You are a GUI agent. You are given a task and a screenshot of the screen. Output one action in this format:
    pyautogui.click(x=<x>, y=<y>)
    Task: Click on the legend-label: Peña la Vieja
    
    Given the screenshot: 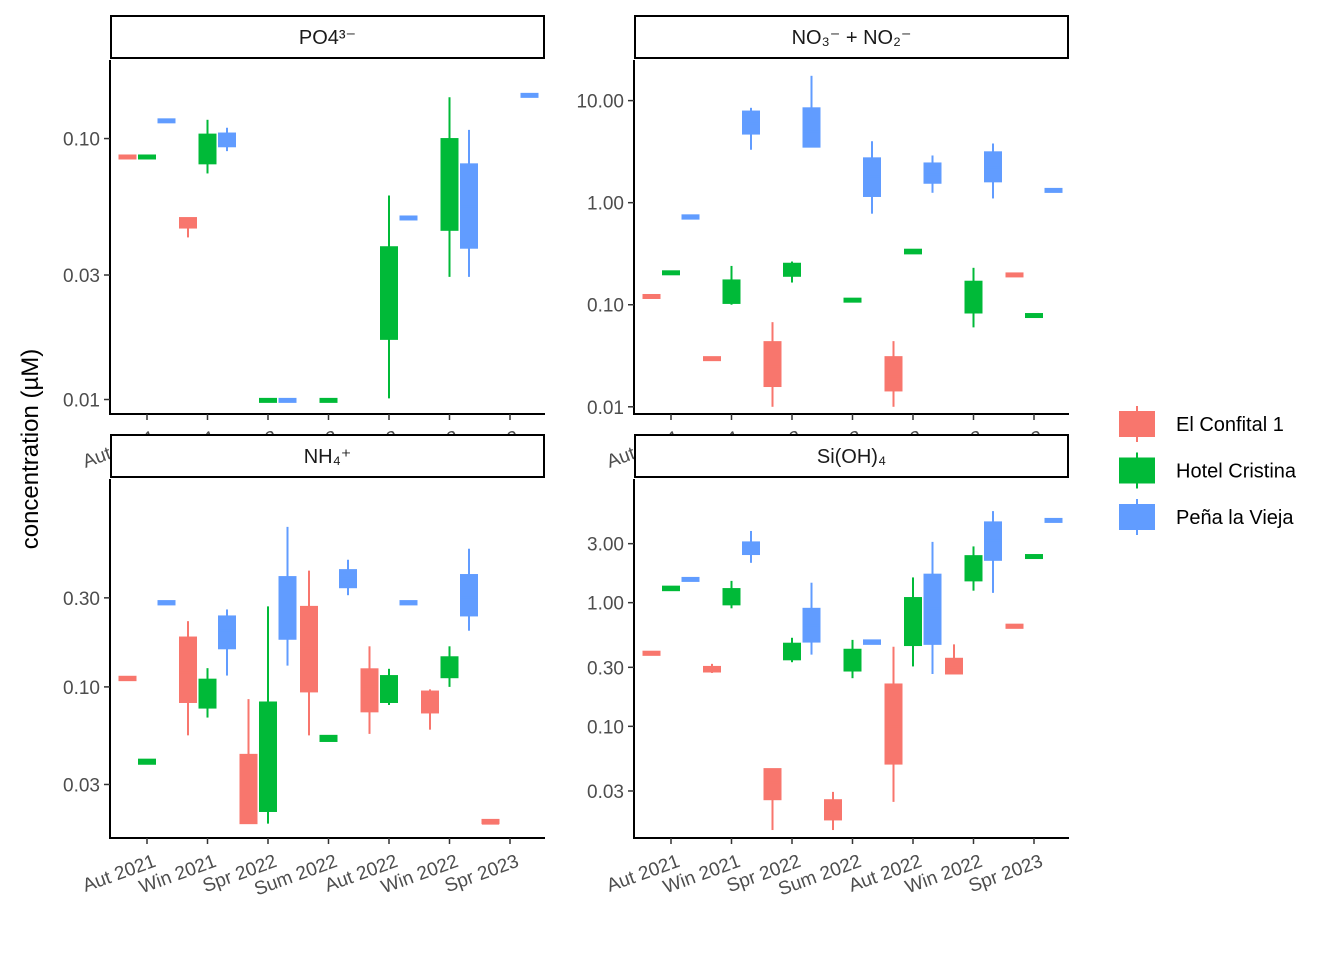 What is the action you would take?
    pyautogui.click(x=1235, y=518)
    